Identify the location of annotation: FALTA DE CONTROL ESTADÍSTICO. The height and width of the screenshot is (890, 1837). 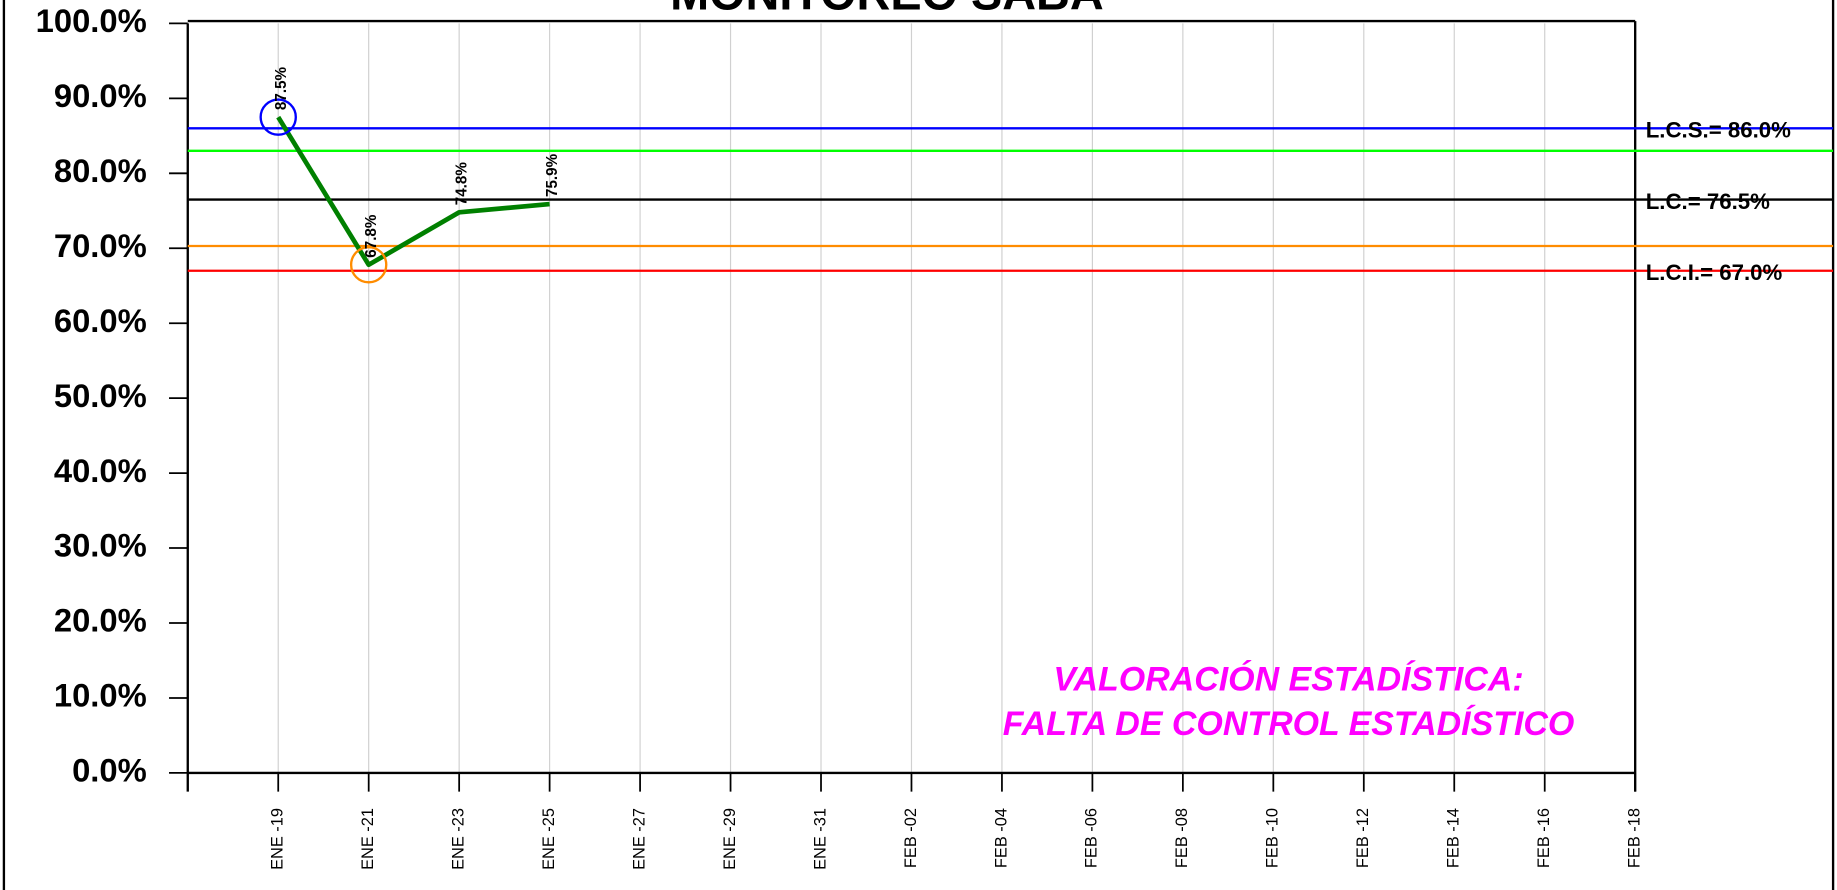
(1289, 724).